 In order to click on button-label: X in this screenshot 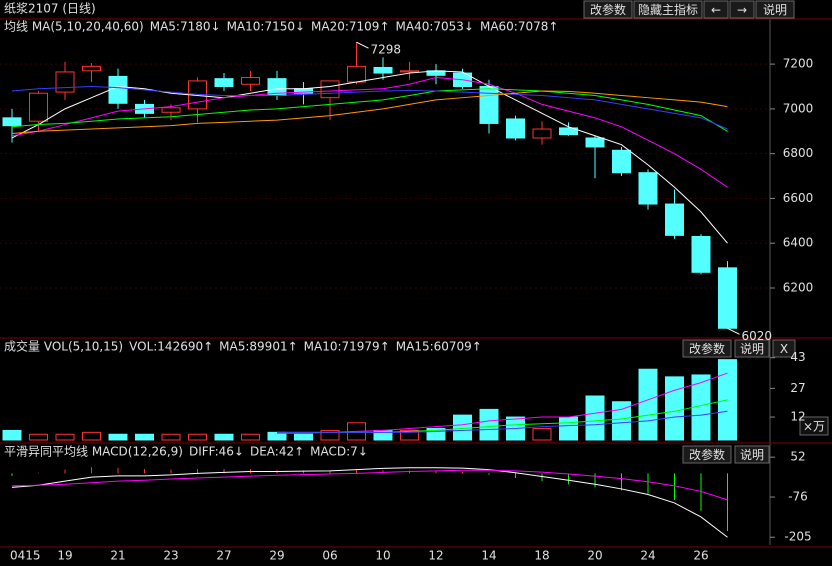, I will do `click(784, 349)`.